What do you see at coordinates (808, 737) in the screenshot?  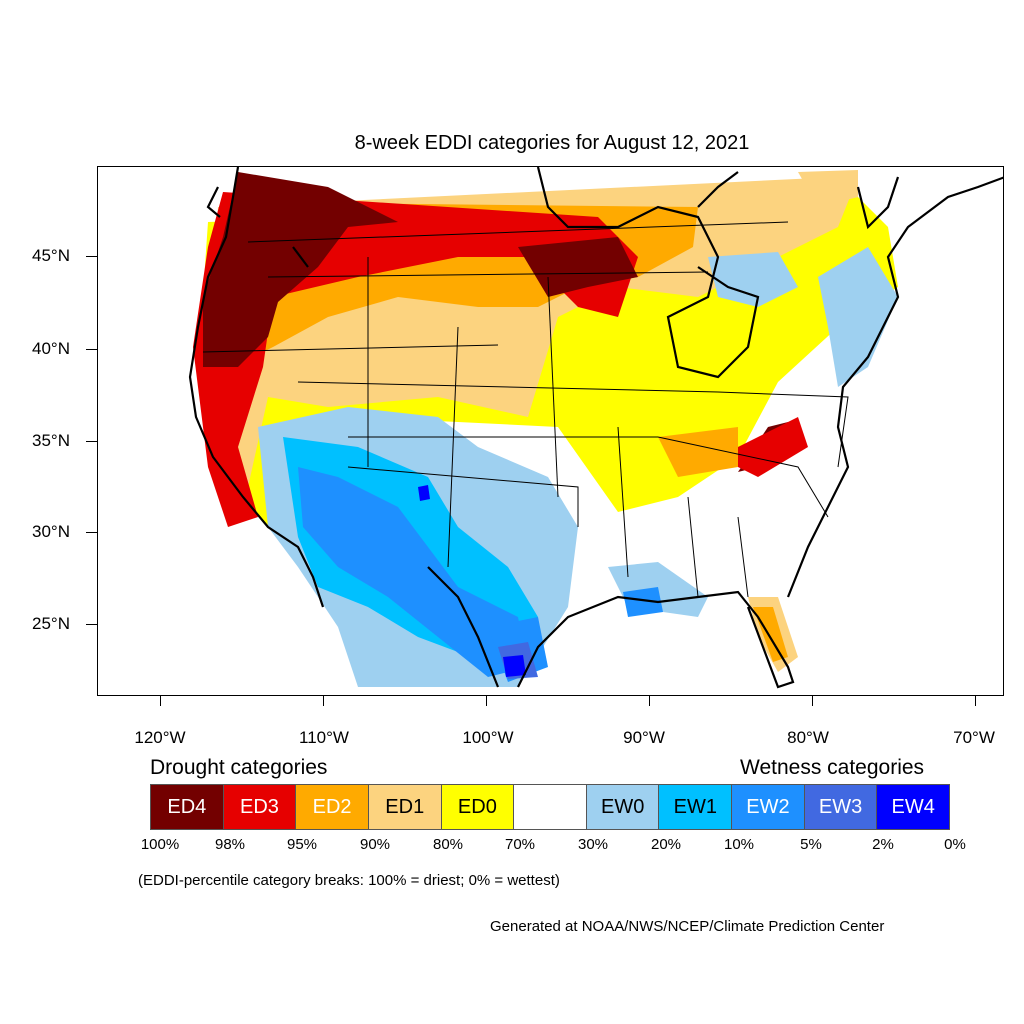 I see `lon-label-80w: 80°W` at bounding box center [808, 737].